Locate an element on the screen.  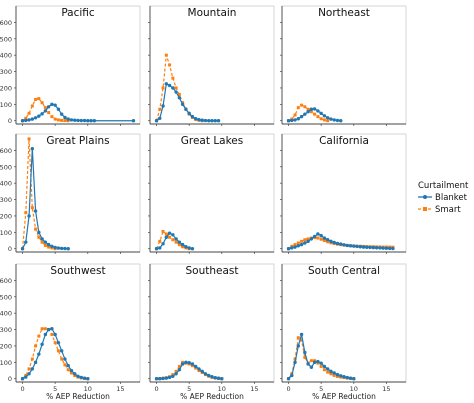
legend-entry: Blanket is located at coordinates (443, 198).